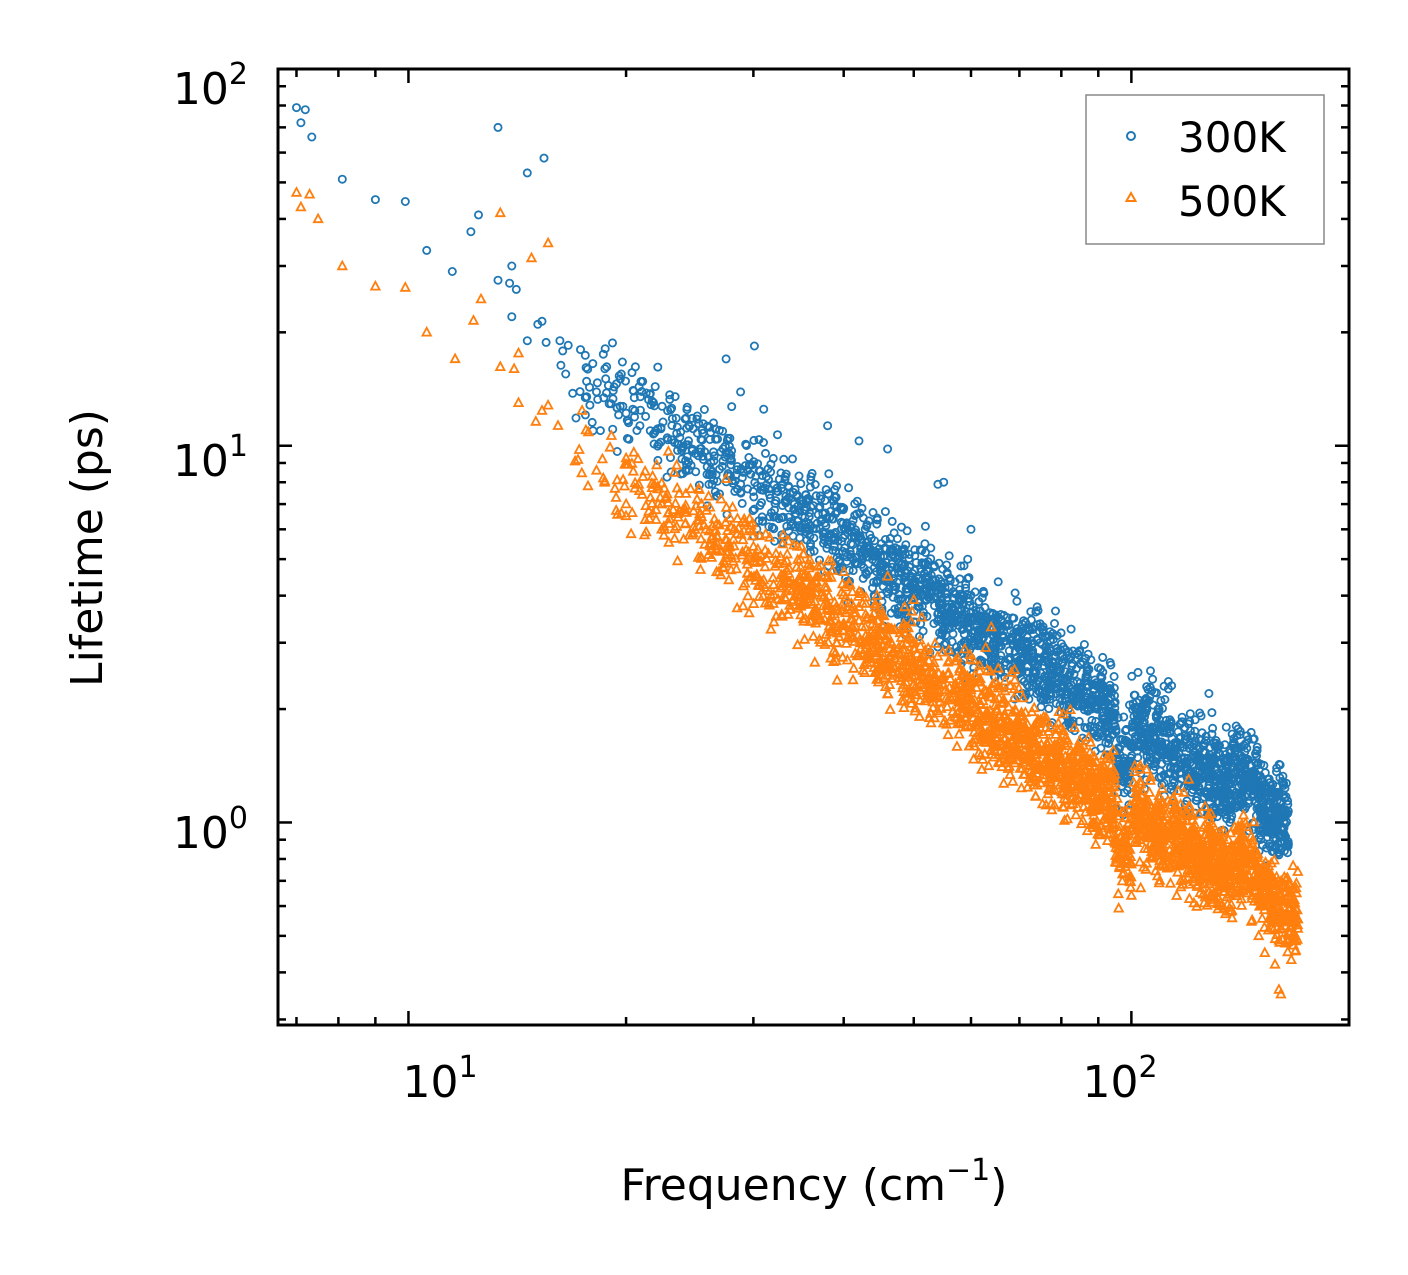 Image resolution: width=1408 pixels, height=1275 pixels. Describe the element at coordinates (1014, 618) in the screenshot. I see `point-300k-2017` at that location.